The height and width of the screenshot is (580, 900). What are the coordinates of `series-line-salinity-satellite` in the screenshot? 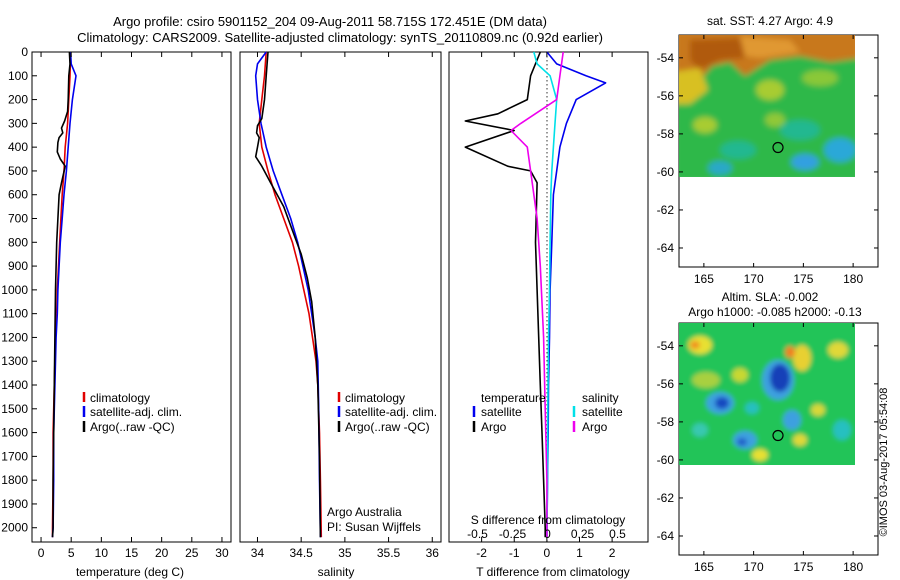 It's located at (545, 294).